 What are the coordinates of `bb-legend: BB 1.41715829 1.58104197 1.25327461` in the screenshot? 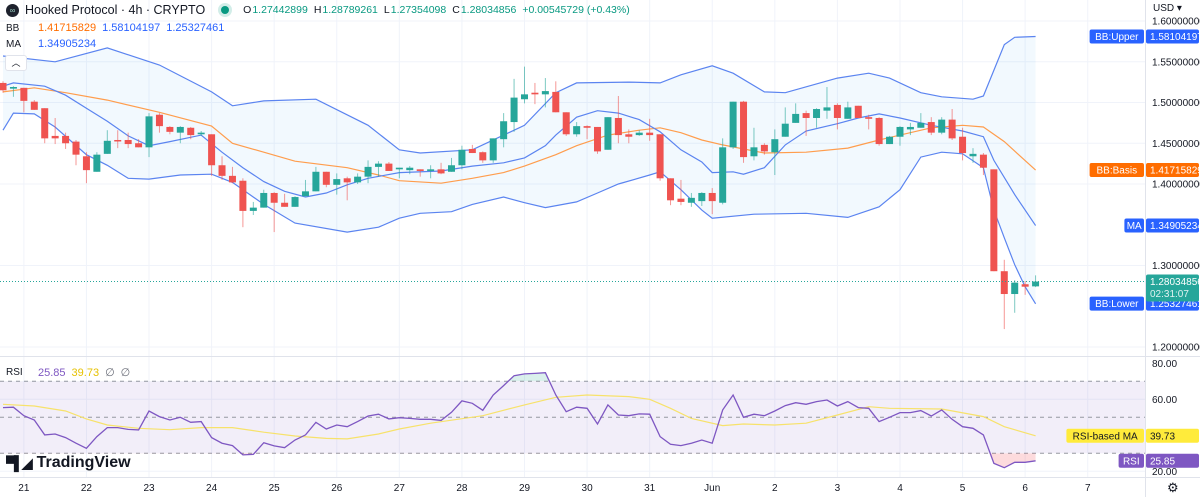 It's located at (115, 28).